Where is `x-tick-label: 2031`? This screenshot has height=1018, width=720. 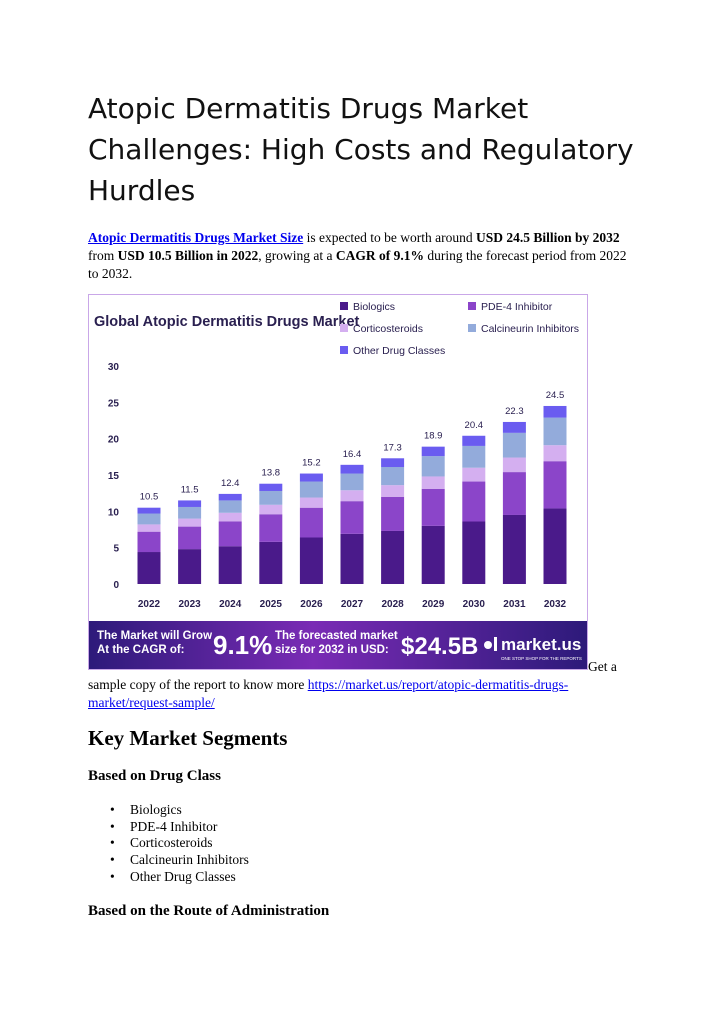 x-tick-label: 2031 is located at coordinates (514, 604).